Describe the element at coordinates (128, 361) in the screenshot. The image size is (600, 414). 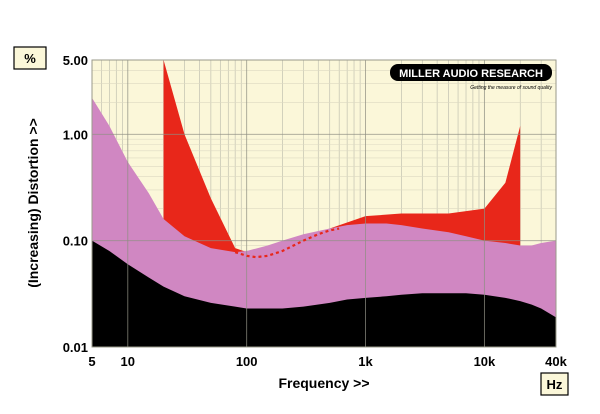
I see `x-tick-label: 10` at that location.